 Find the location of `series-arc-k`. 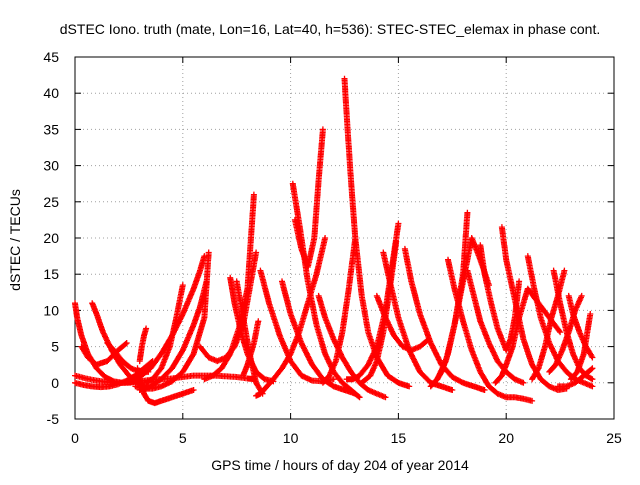

series-arc-k is located at coordinates (143, 345).